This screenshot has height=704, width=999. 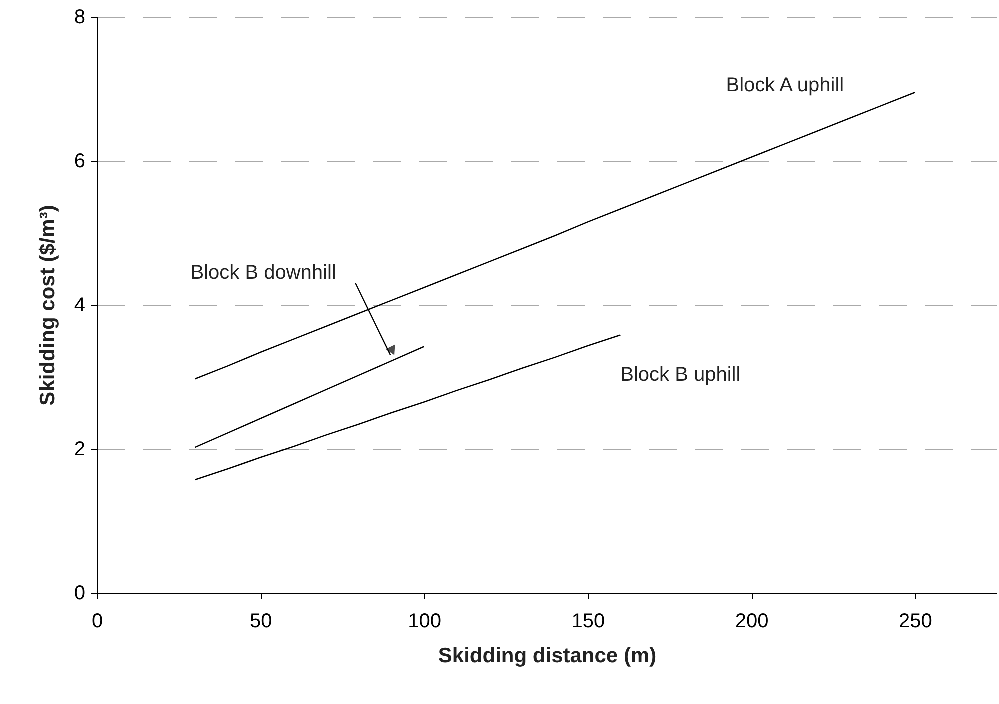 I want to click on x-tick-label: 50, so click(x=261, y=621).